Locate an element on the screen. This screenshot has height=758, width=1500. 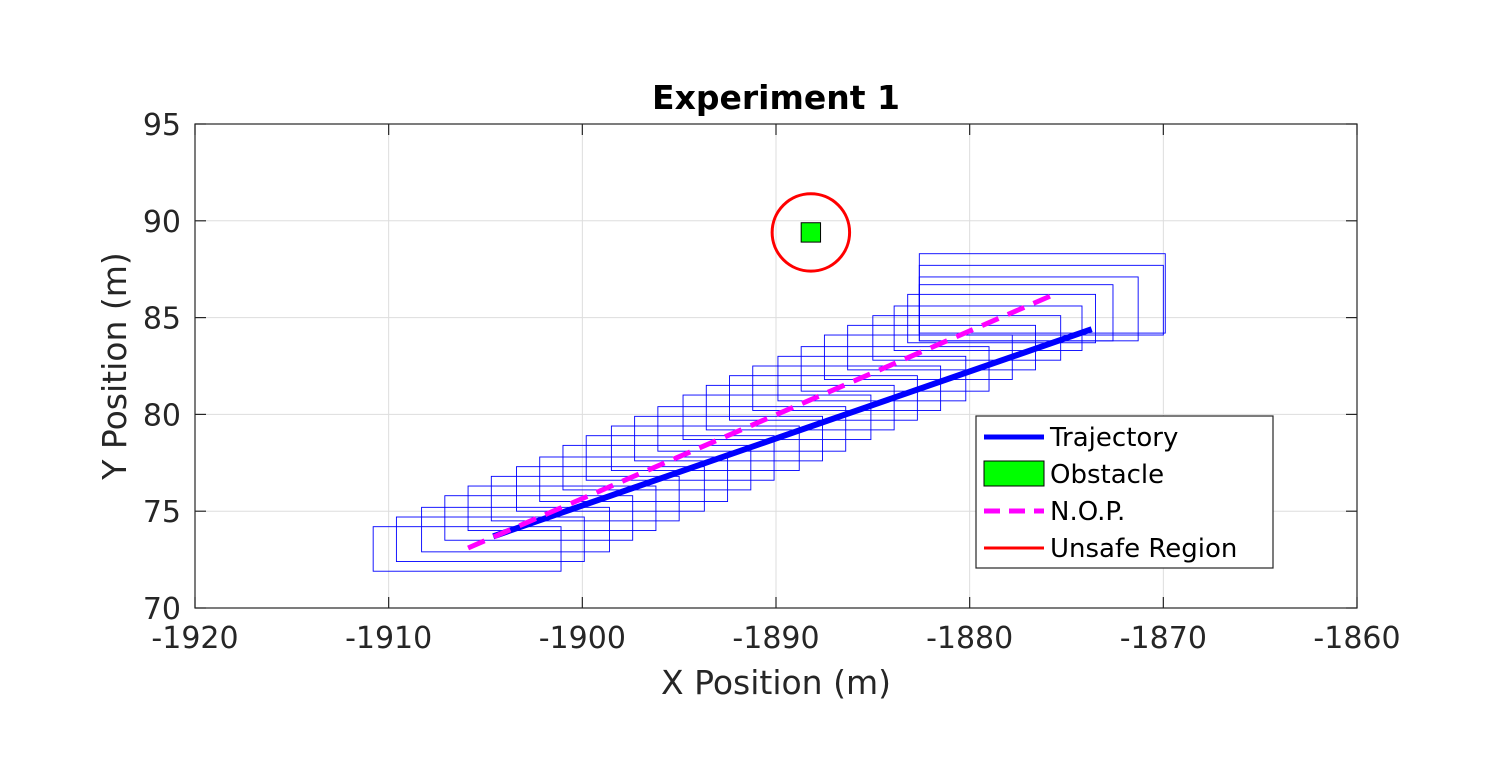
y-tick-label: 85 is located at coordinates (162, 319).